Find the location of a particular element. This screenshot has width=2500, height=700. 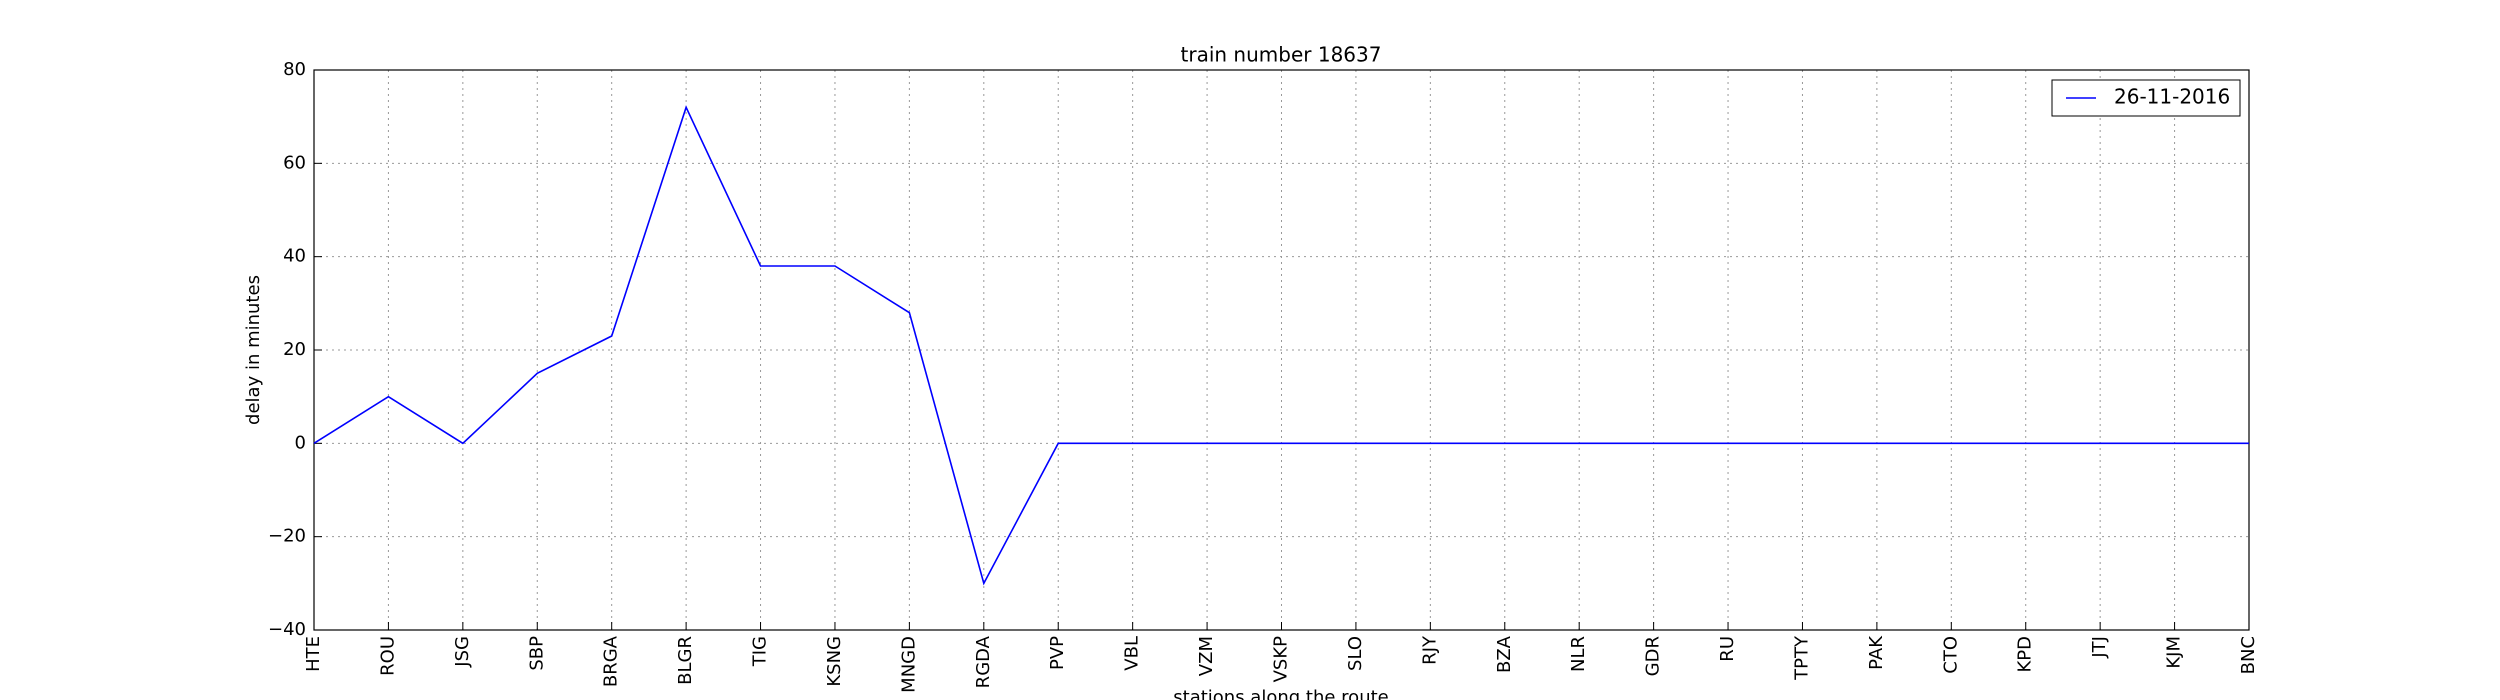

x-tick-label: SLO is located at coordinates (1355, 653).